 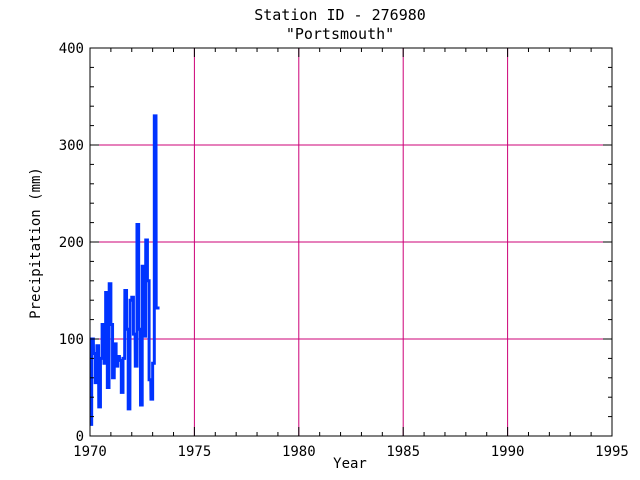 I want to click on y-tick-label: 300, so click(x=71, y=146).